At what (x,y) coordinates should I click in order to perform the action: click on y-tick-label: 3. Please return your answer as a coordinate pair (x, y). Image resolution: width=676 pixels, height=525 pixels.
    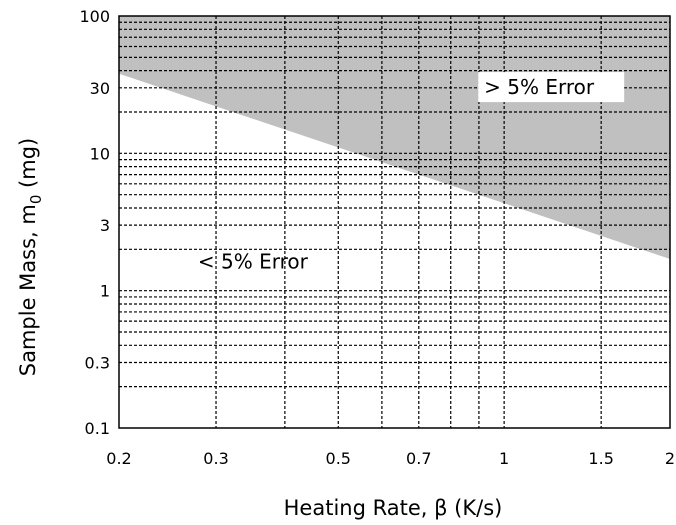
    Looking at the image, I should click on (105, 225).